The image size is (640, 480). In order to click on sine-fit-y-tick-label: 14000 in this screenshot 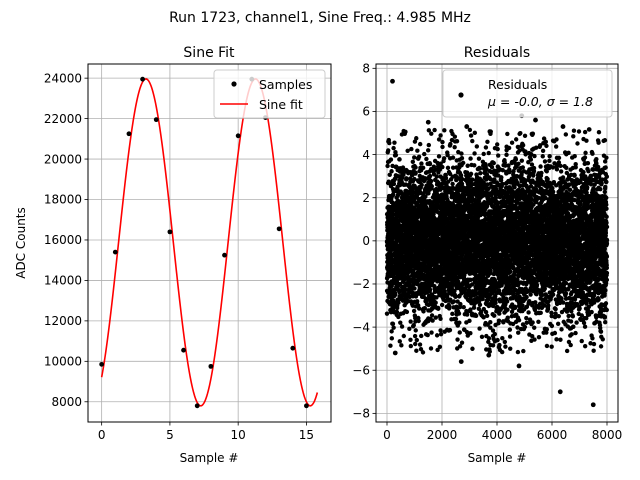, I will do `click(63, 281)`.